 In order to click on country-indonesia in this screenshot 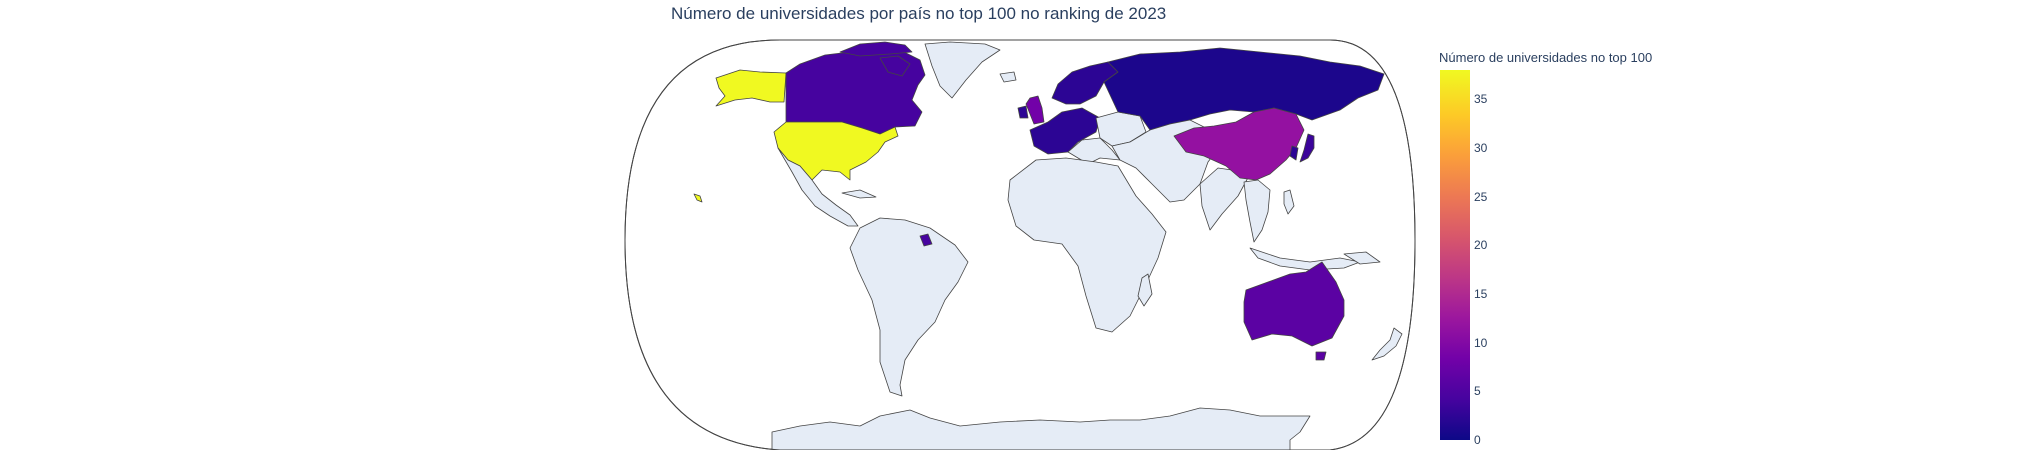, I will do `click(1305, 259)`.